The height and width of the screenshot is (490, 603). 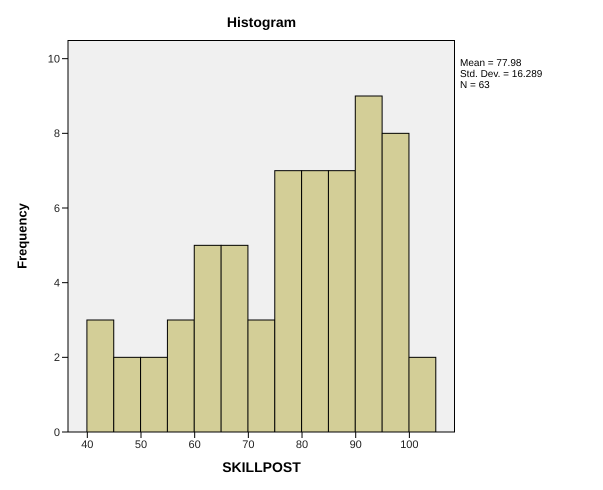 What do you see at coordinates (501, 74) in the screenshot?
I see `text: Std. Dev. = 16.289` at bounding box center [501, 74].